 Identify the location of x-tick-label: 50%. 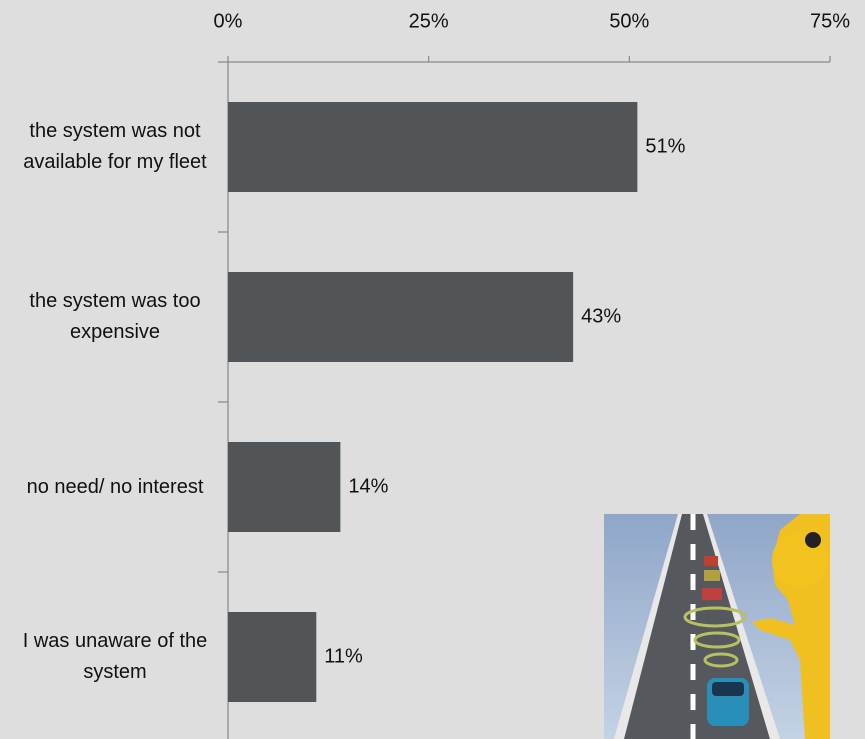
(629, 21).